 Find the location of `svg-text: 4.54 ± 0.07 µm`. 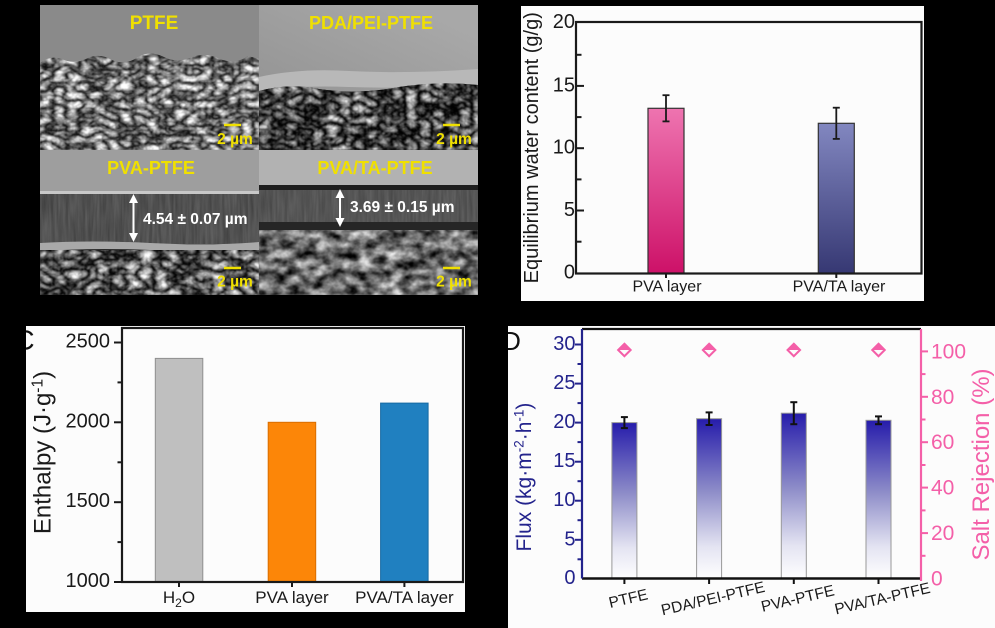

svg-text: 4.54 ± 0.07 µm is located at coordinates (195, 219).